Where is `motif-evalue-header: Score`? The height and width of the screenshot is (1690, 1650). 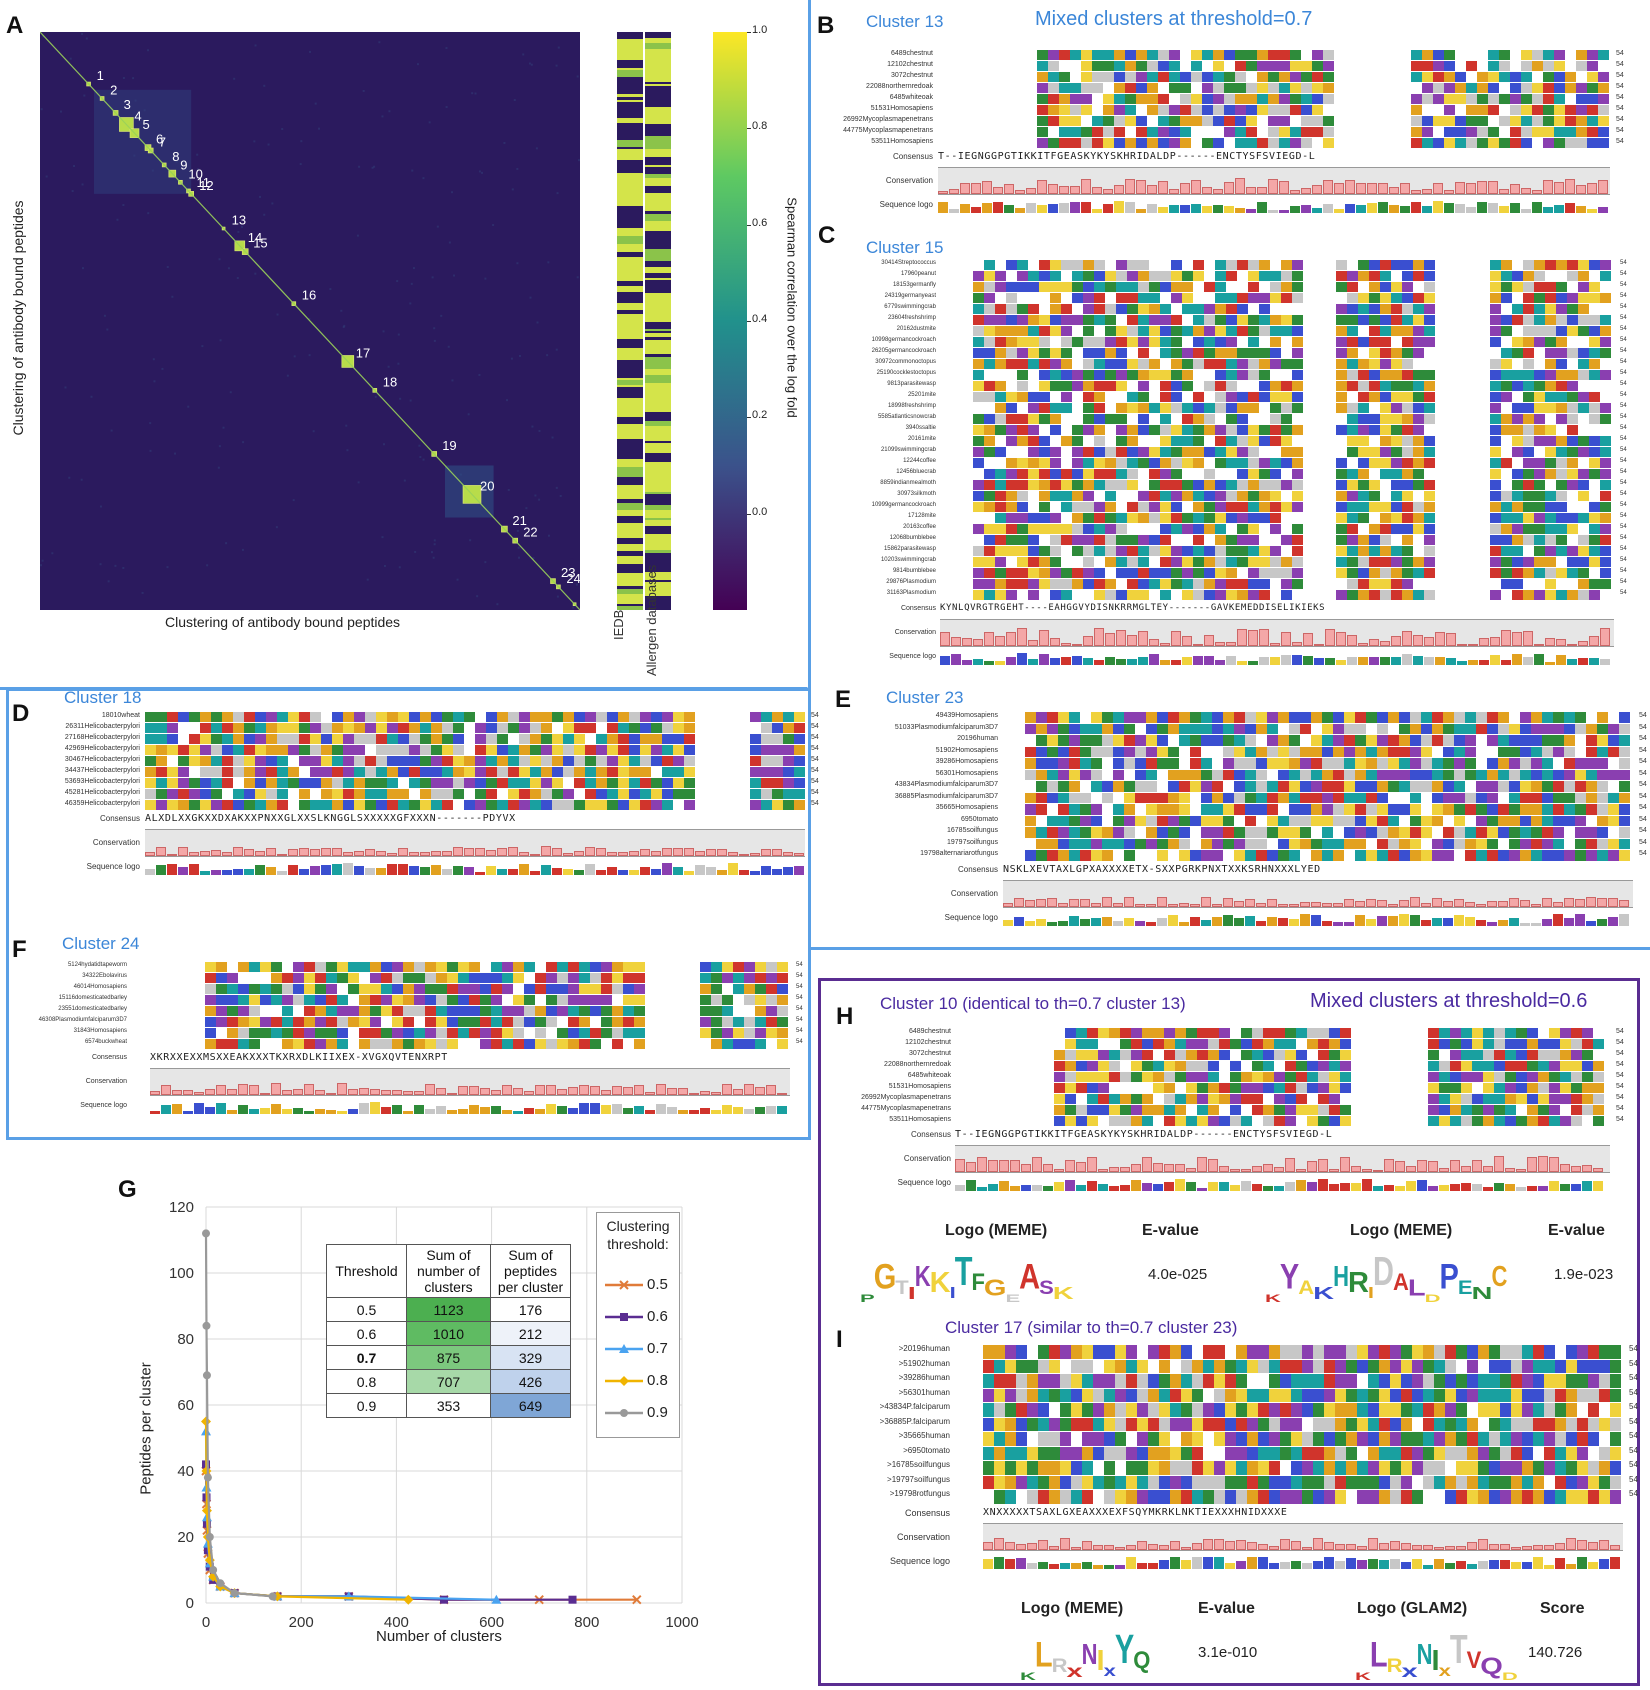 motif-evalue-header: Score is located at coordinates (1562, 1608).